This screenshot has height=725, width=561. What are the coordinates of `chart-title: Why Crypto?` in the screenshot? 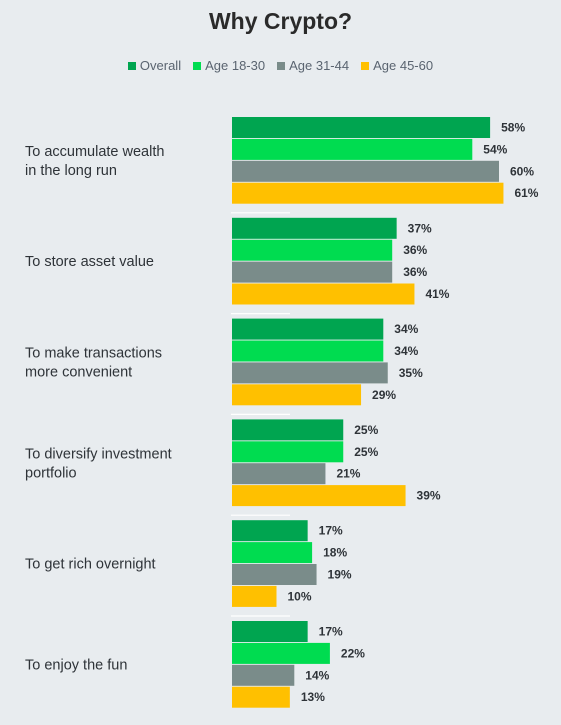 It's located at (280, 21).